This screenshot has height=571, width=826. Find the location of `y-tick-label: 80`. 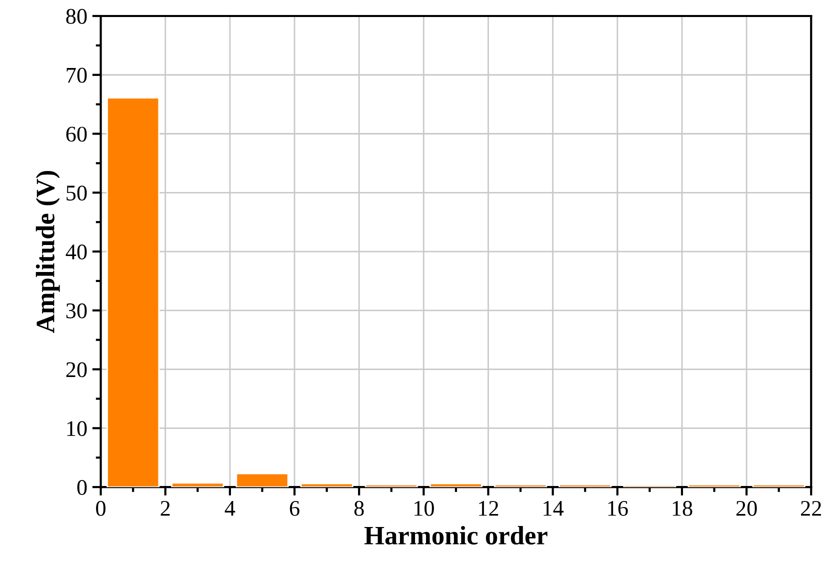

y-tick-label: 80 is located at coordinates (76, 16).